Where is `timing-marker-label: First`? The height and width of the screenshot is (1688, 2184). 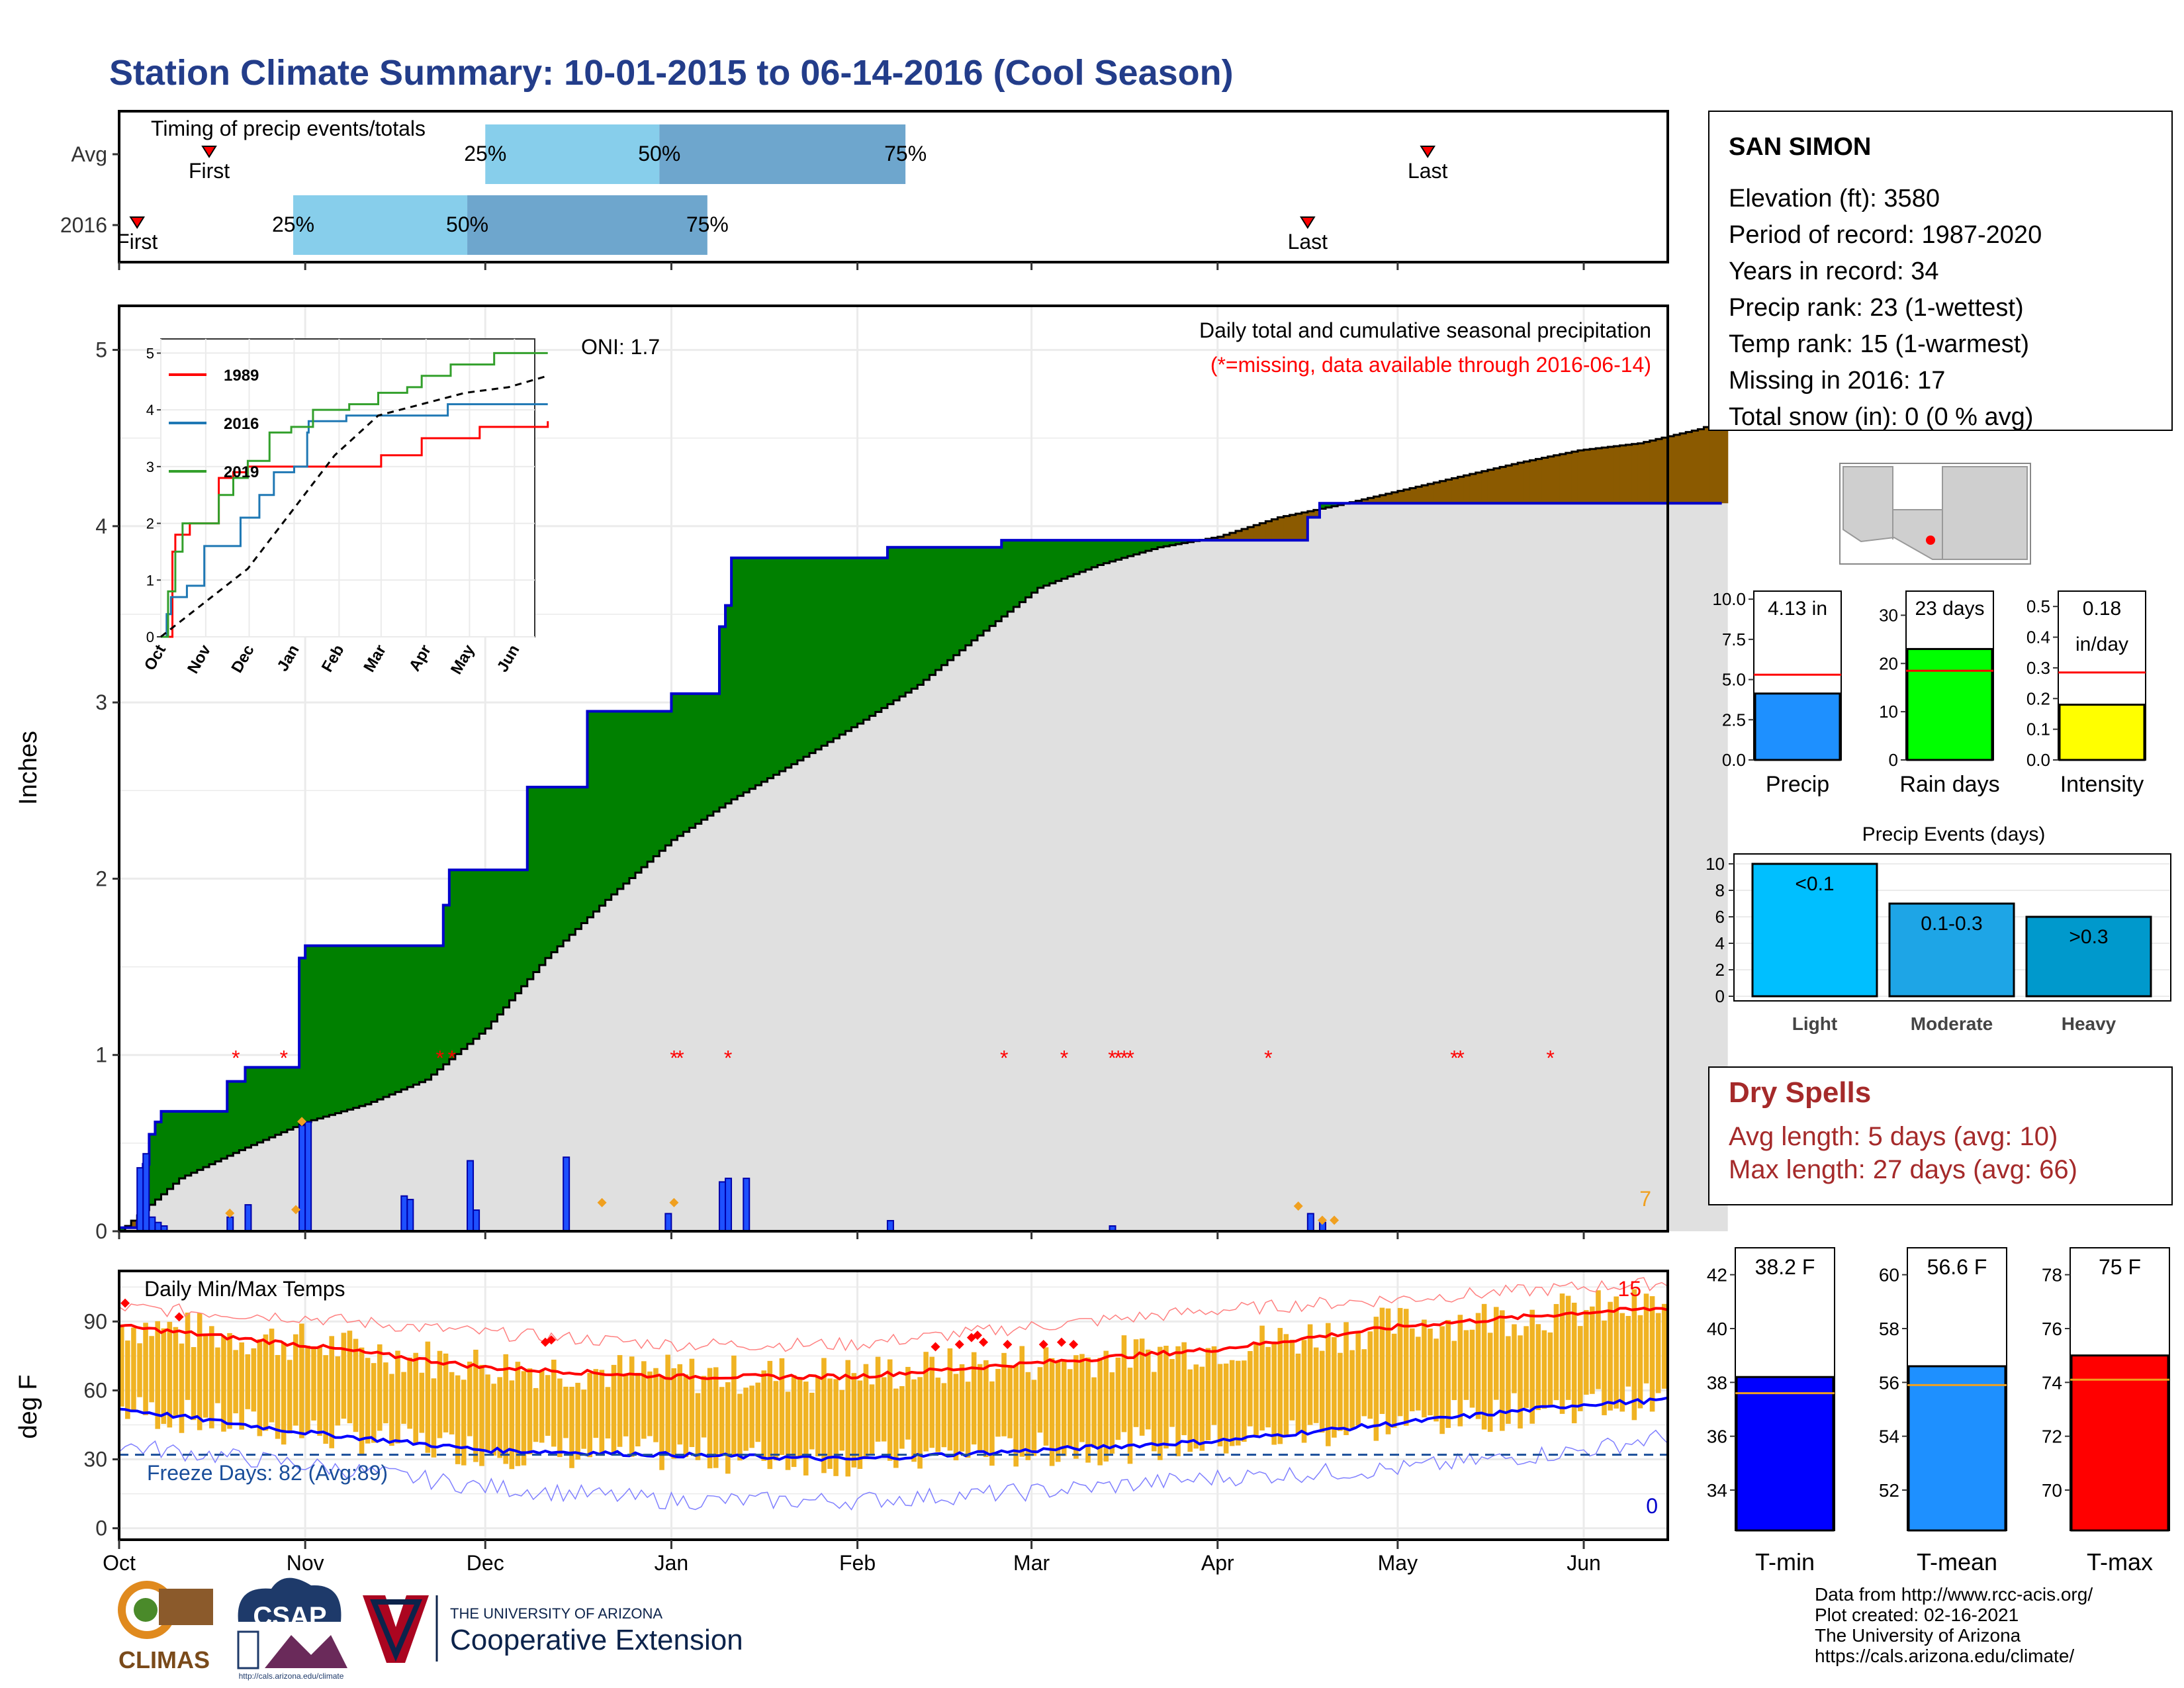 timing-marker-label: First is located at coordinates (209, 171).